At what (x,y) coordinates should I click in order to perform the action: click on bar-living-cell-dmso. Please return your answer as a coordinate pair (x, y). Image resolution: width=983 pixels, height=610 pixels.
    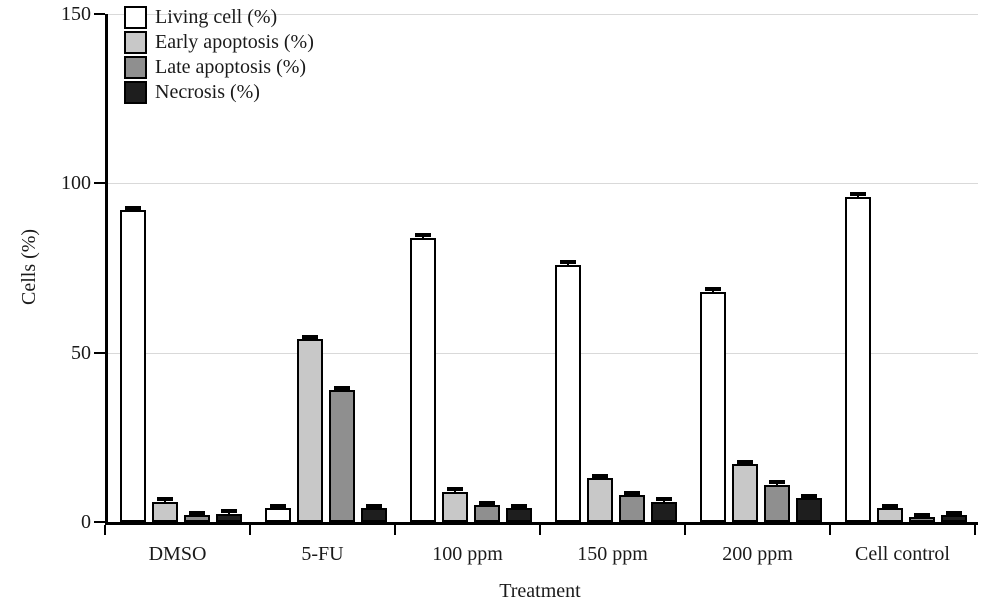
    Looking at the image, I should click on (132, 366).